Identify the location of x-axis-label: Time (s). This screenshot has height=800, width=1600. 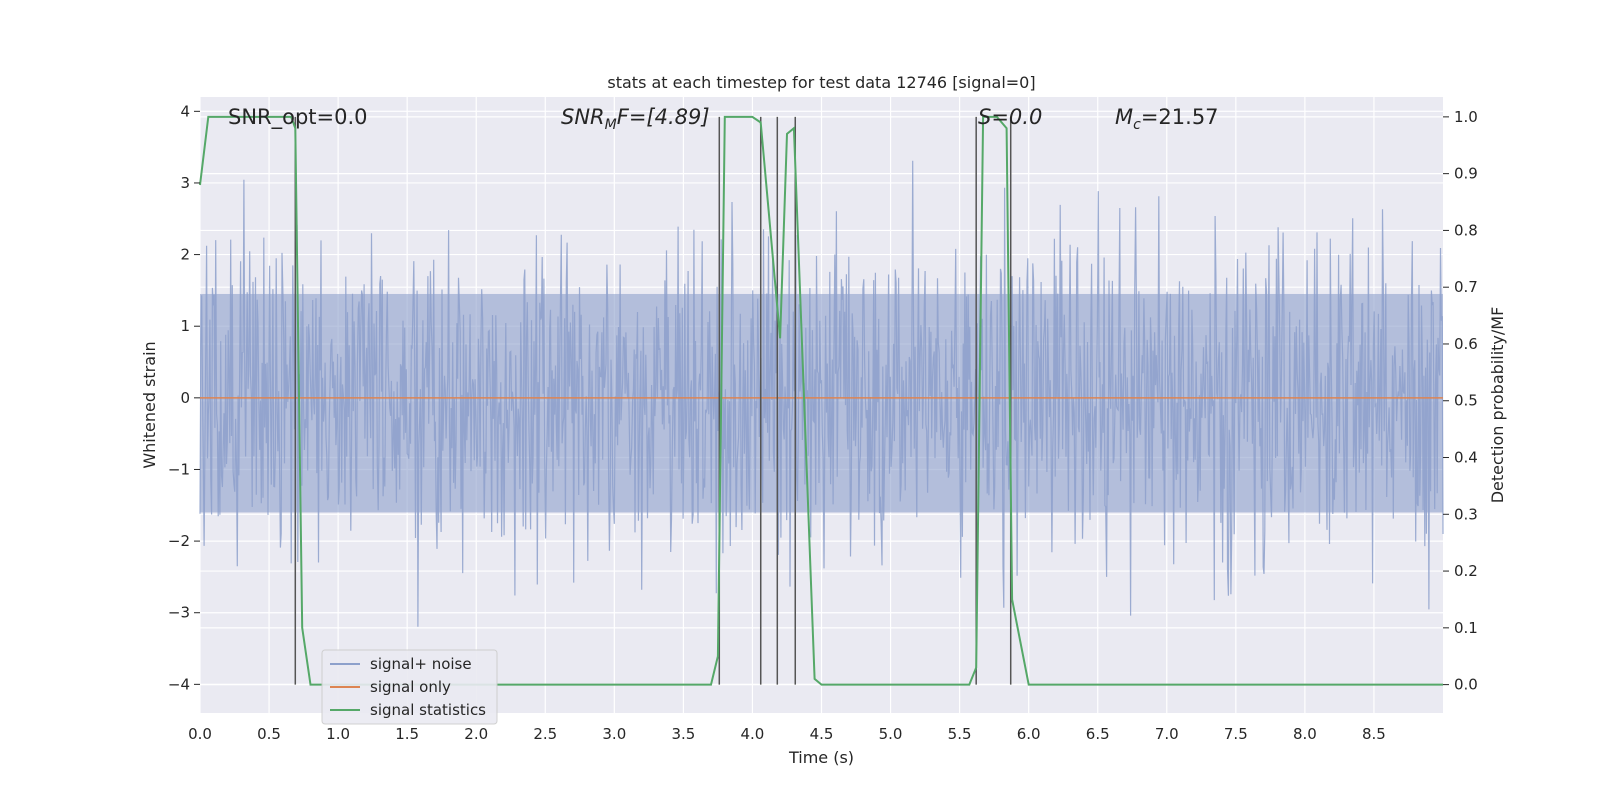
(821, 757).